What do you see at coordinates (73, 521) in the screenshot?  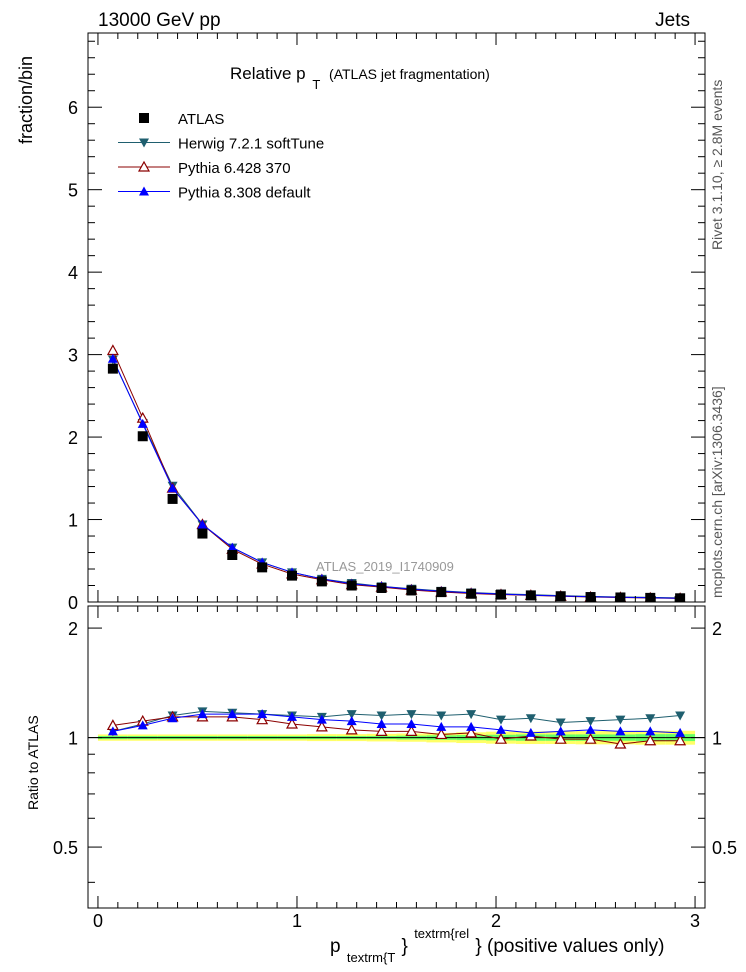 I see `y-tick-label: 1` at bounding box center [73, 521].